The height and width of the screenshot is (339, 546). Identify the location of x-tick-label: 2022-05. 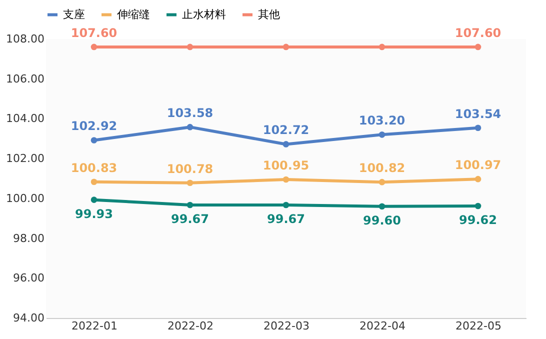
(479, 326).